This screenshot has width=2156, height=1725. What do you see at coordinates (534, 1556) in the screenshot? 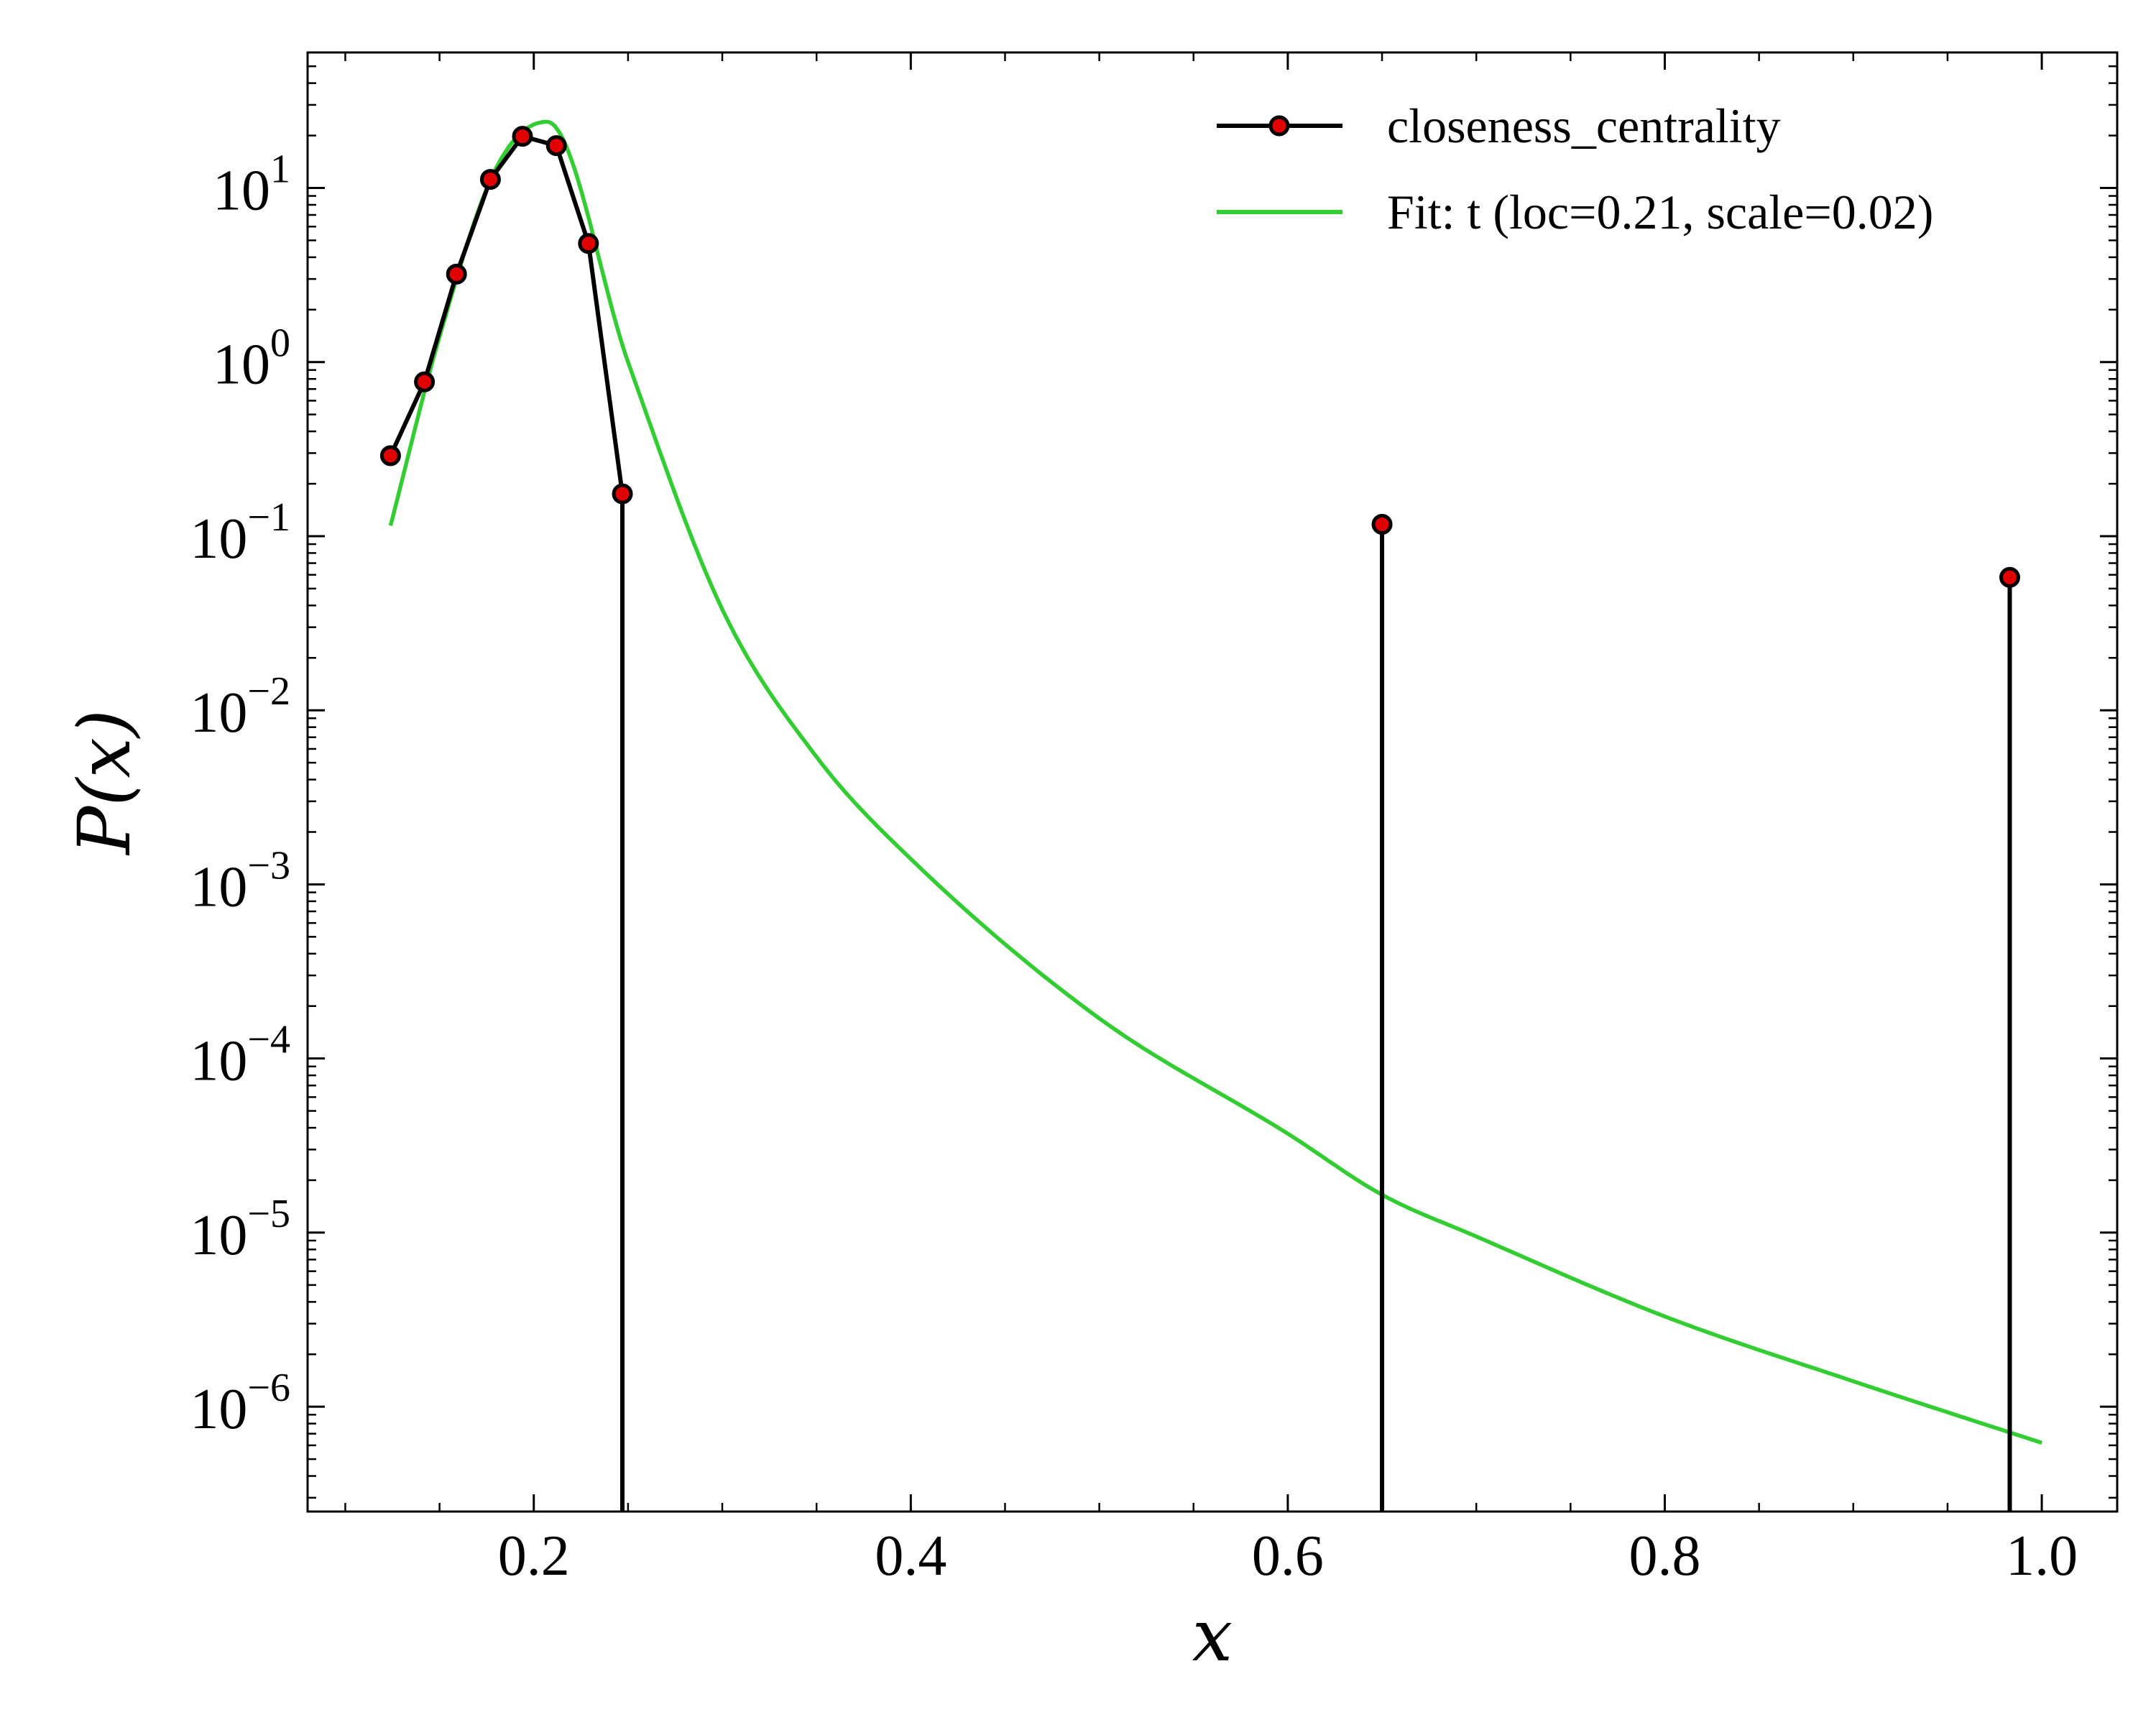
I see `x-tick-label: 0.2` at bounding box center [534, 1556].